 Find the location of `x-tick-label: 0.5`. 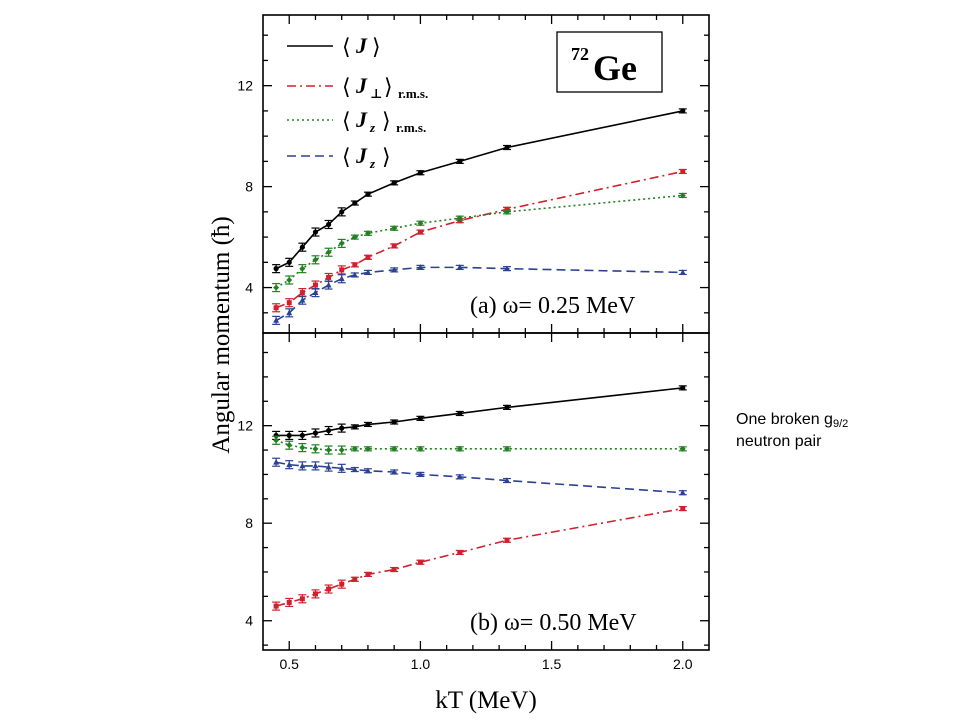

x-tick-label: 0.5 is located at coordinates (290, 664).